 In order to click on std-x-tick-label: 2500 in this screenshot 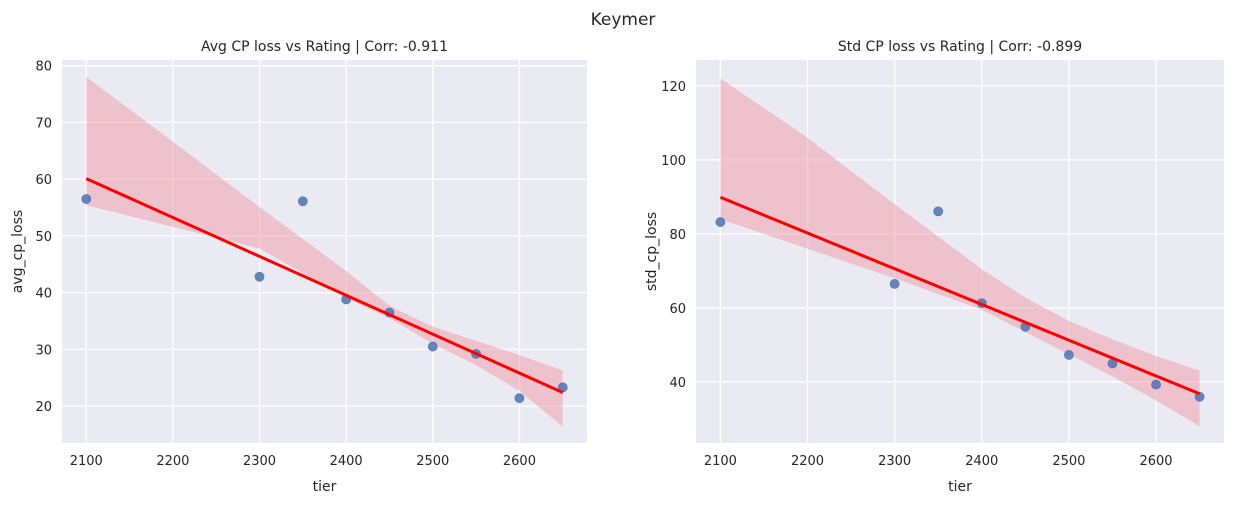, I will do `click(1068, 461)`.